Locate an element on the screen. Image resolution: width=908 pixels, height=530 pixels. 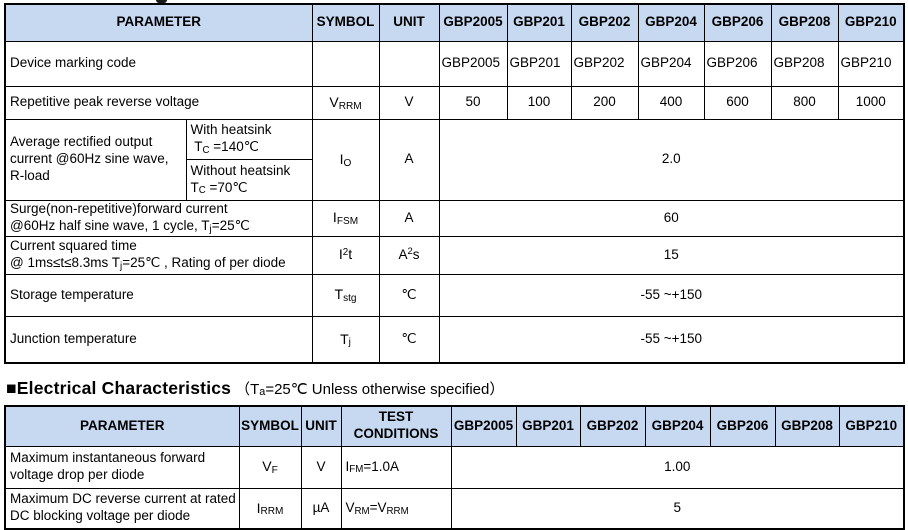
row-tstg: Storage temperature Tstg ℃ -55 ~+150 is located at coordinates (454, 295).